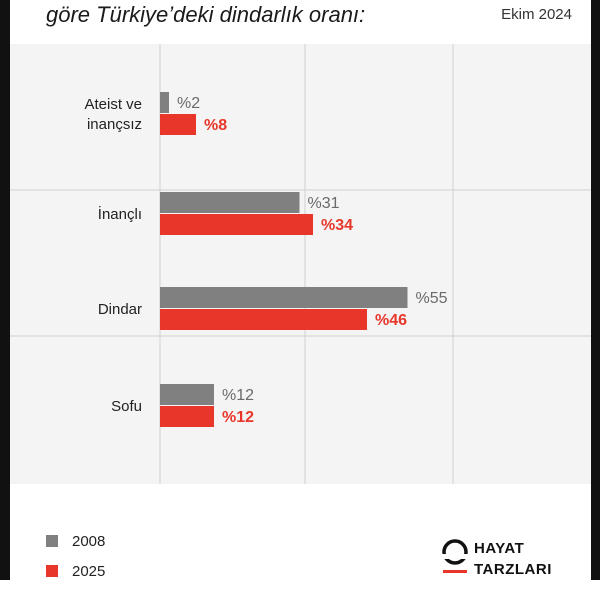 Image resolution: width=600 pixels, height=592 pixels. Describe the element at coordinates (324, 203) in the screenshot. I see `data-label-2008-1: %31` at that location.